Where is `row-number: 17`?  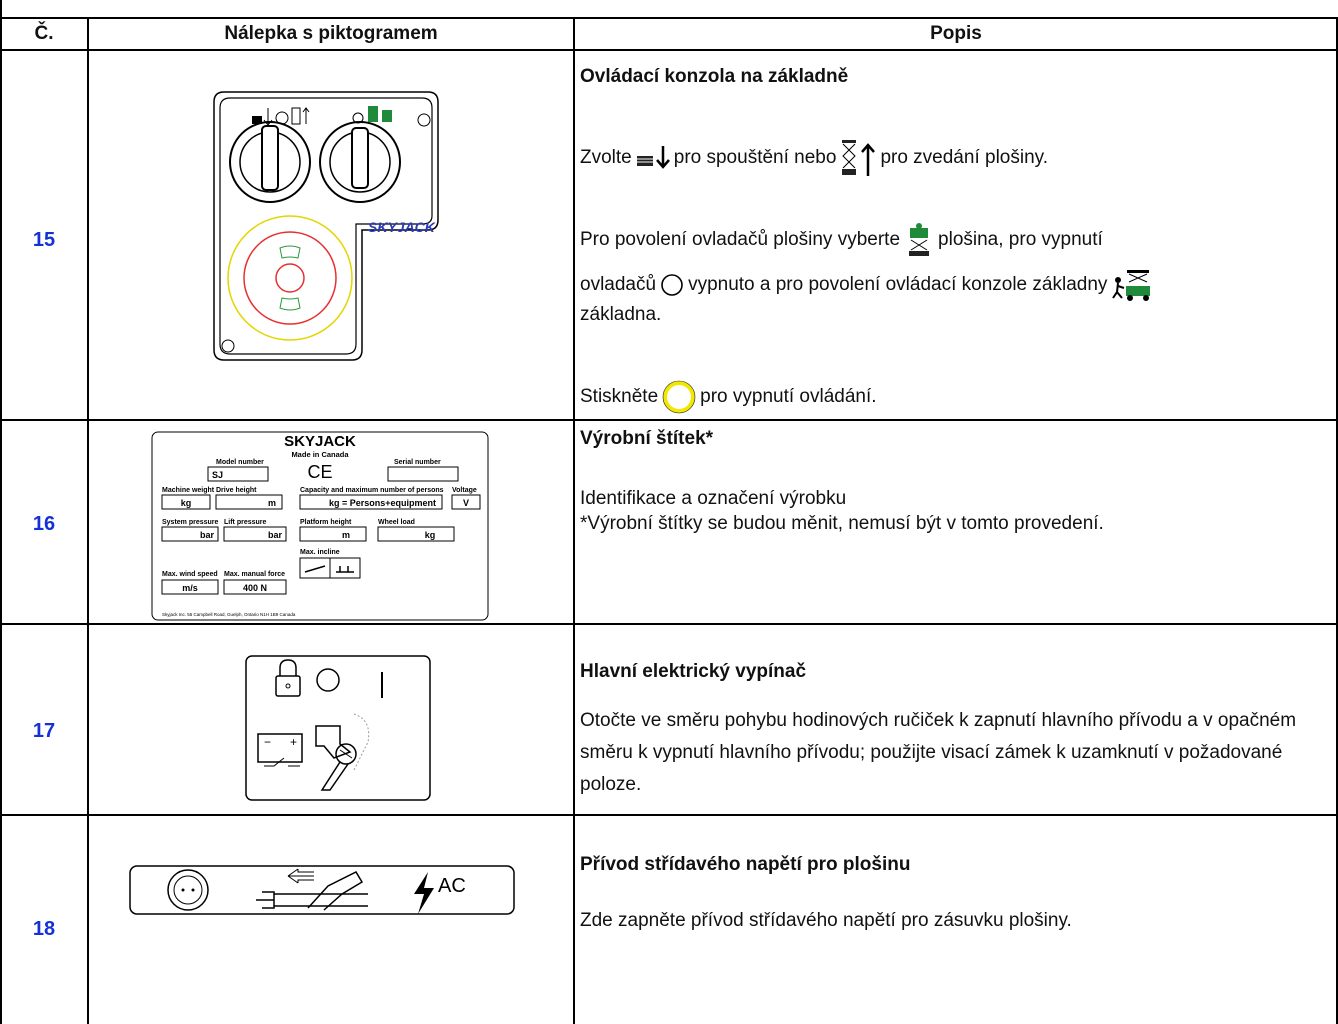 row-number: 17 is located at coordinates (44, 731).